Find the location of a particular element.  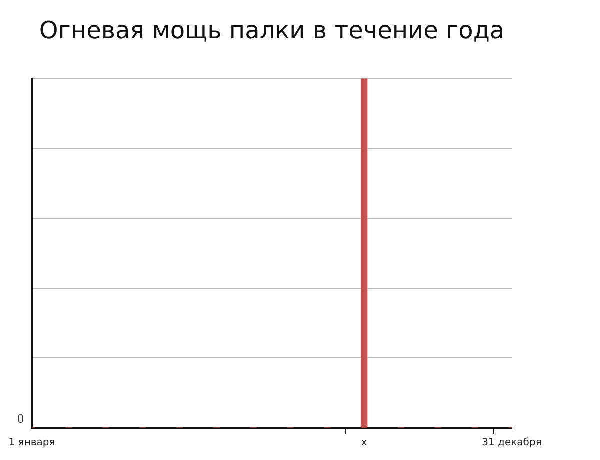

x-tick-label: 31 декабря is located at coordinates (512, 443).